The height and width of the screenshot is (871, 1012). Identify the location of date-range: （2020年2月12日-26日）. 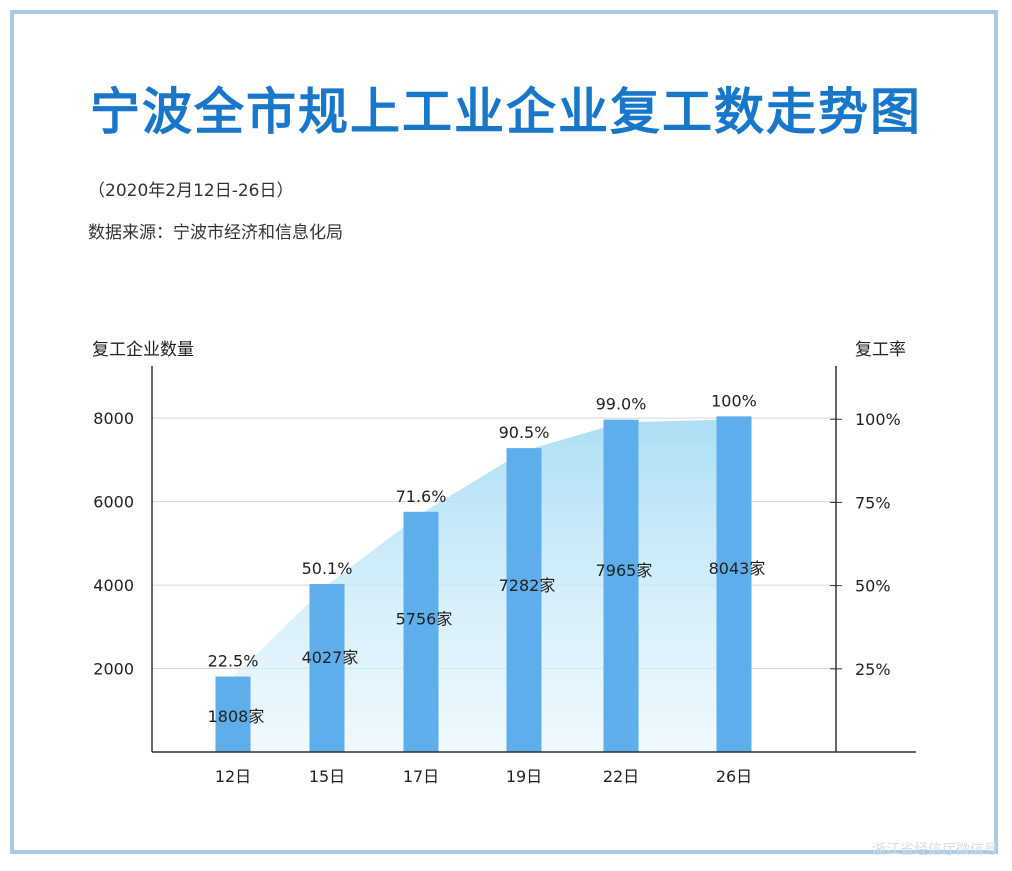
(191, 191).